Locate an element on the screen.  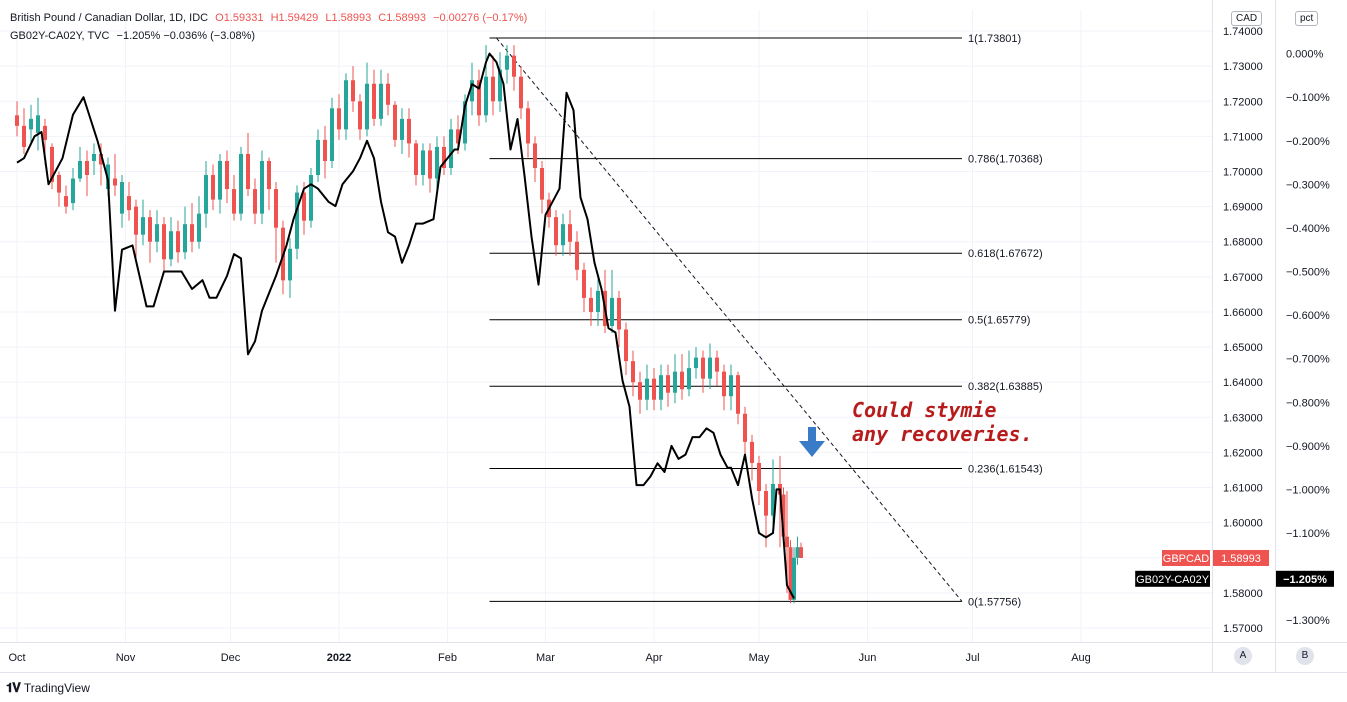
percent-tick-label: −1.000% is located at coordinates (1308, 490).